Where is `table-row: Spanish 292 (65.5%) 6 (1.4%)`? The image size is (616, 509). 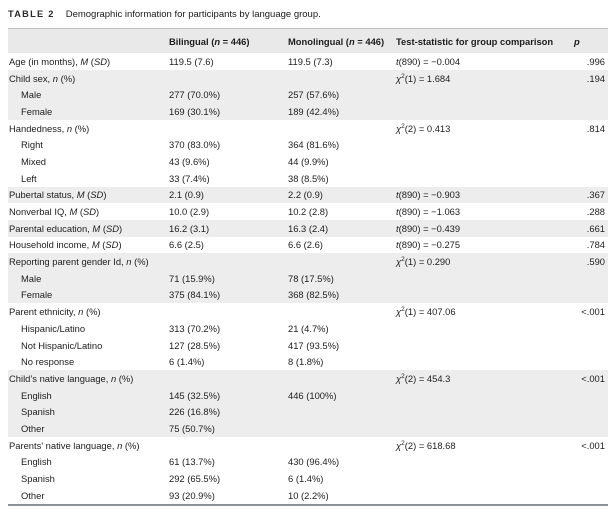 table-row: Spanish 292 (65.5%) 6 (1.4%) is located at coordinates (308, 478).